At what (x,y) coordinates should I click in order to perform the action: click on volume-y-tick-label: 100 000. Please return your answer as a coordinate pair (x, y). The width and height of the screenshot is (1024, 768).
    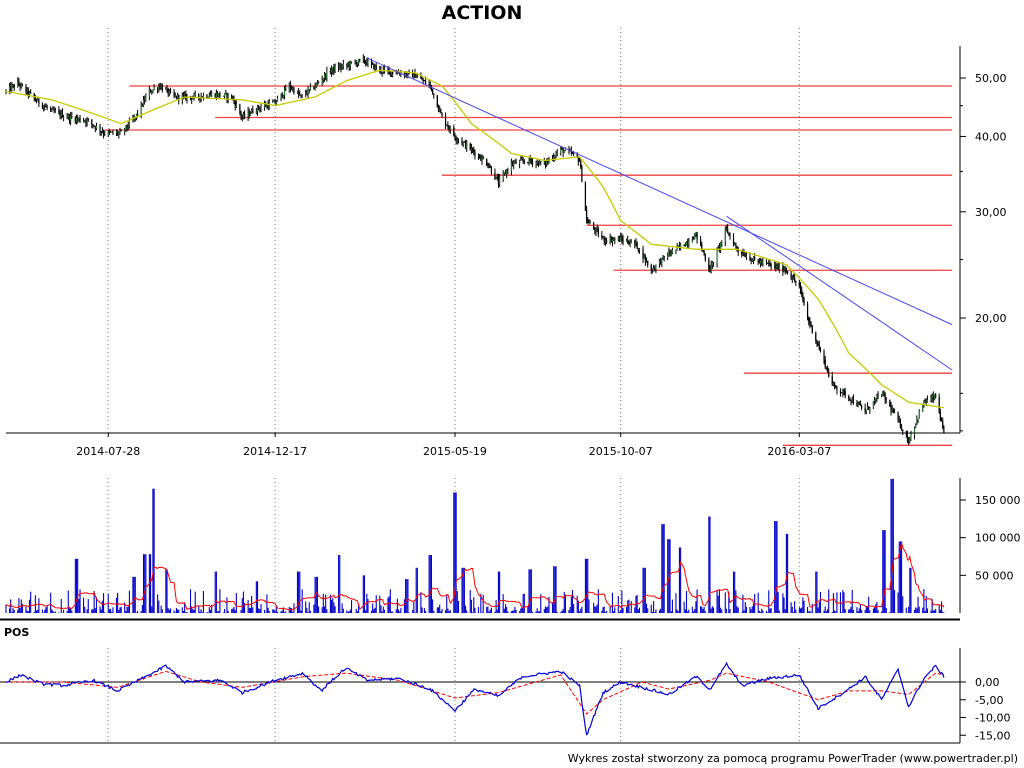
    Looking at the image, I should click on (998, 538).